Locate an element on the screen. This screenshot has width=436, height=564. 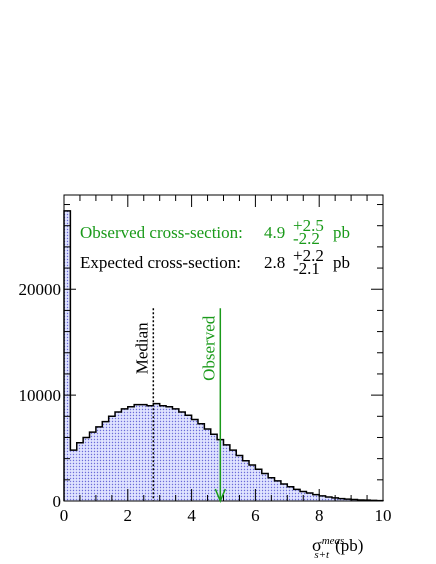
y-tick-label: 0 is located at coordinates (57, 501).